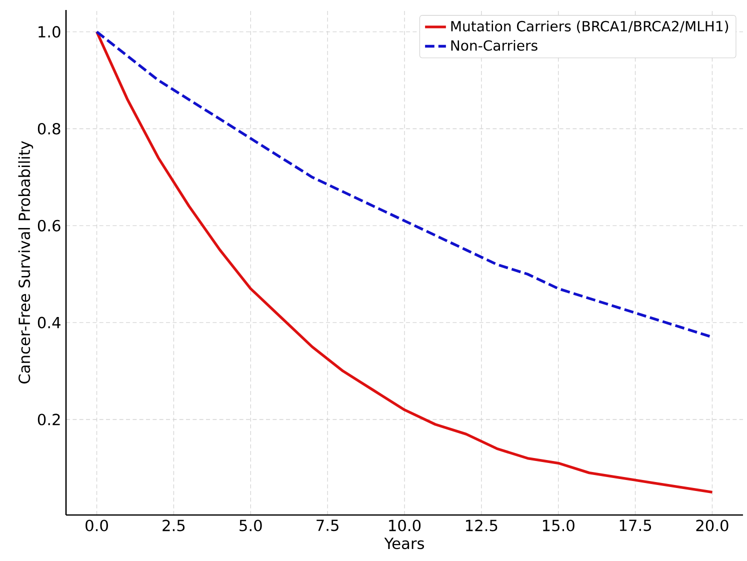 This screenshot has width=747, height=561. Describe the element at coordinates (327, 526) in the screenshot. I see `x-tick-label: 7.5` at that location.